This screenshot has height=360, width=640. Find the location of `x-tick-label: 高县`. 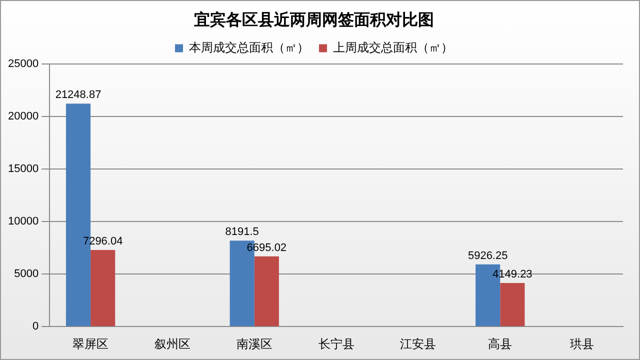

x-tick-label: 高县 is located at coordinates (500, 344).